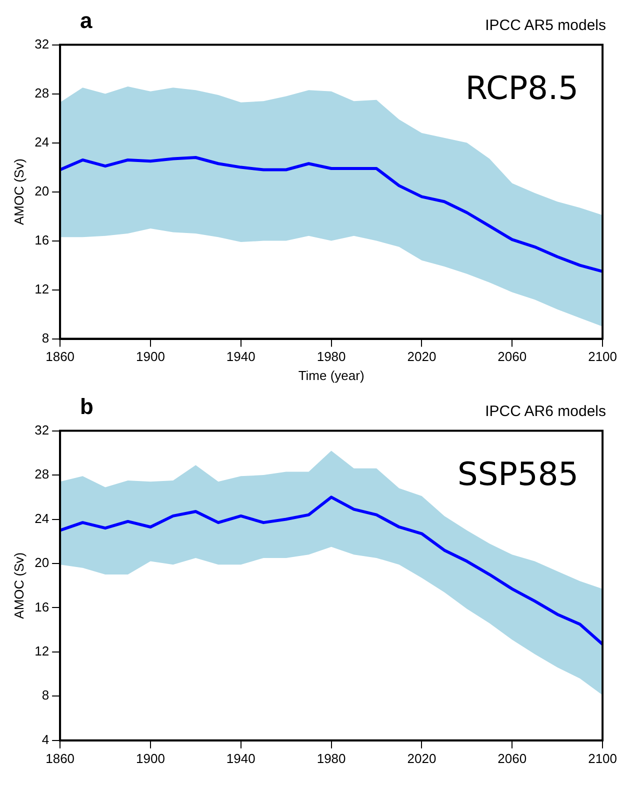 The image size is (629, 800). What do you see at coordinates (545, 411) in the screenshot?
I see `chart-subtitle: IPCC AR6 models` at bounding box center [545, 411].